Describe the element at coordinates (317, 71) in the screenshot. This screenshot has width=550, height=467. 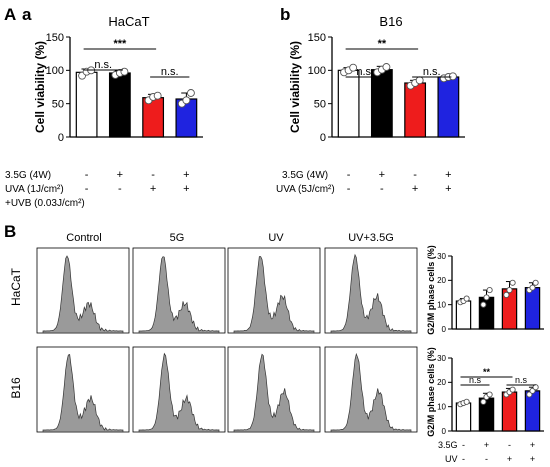
I see `chart-b-ytick-label: 100` at that location.